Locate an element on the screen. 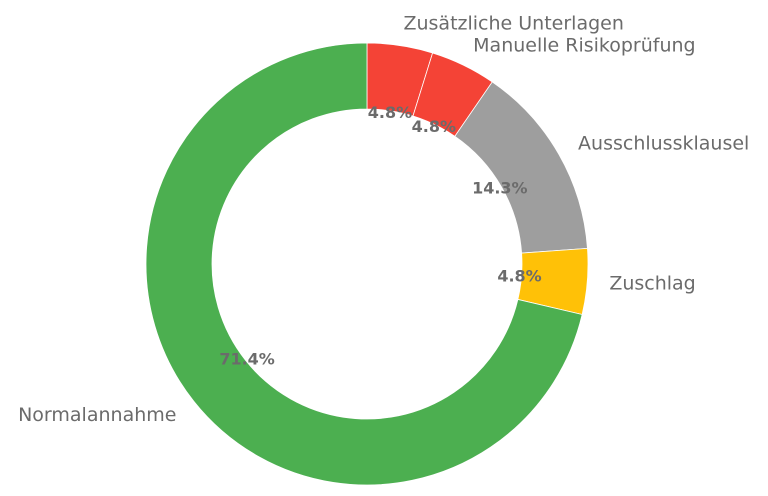 The height and width of the screenshot is (496, 768). pct-label-ausschlussklausel: 14.3% is located at coordinates (500, 188).